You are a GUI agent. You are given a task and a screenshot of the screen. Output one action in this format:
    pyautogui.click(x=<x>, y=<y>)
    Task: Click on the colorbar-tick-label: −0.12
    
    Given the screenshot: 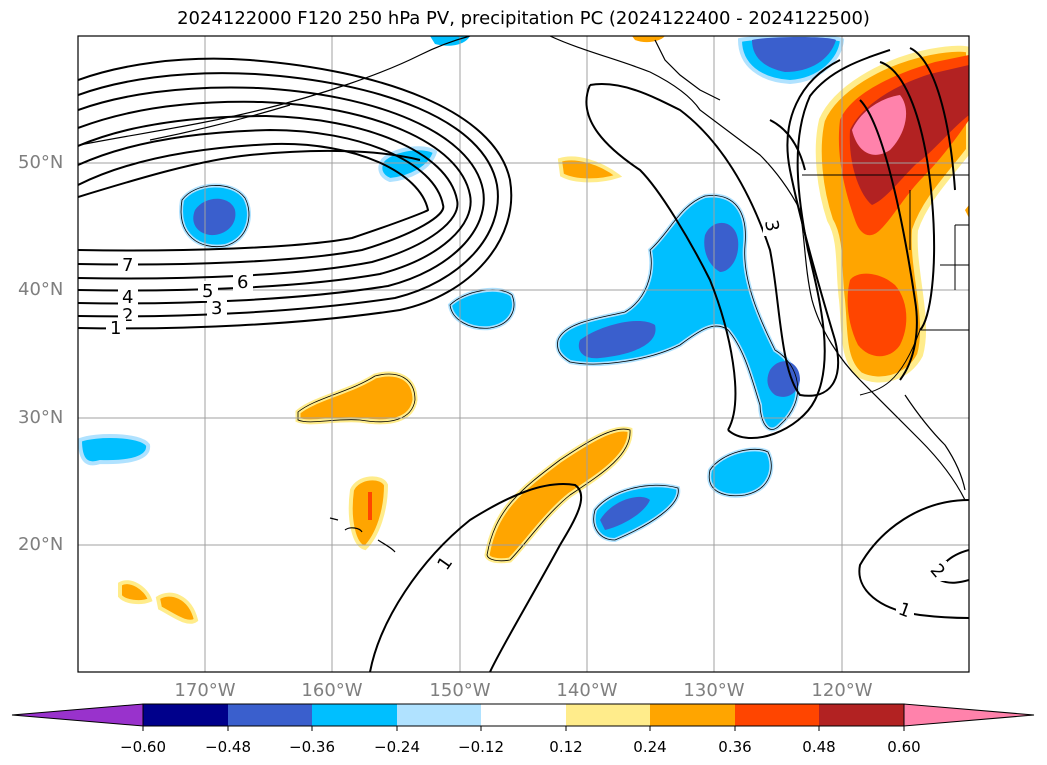 What is the action you would take?
    pyautogui.click(x=481, y=747)
    